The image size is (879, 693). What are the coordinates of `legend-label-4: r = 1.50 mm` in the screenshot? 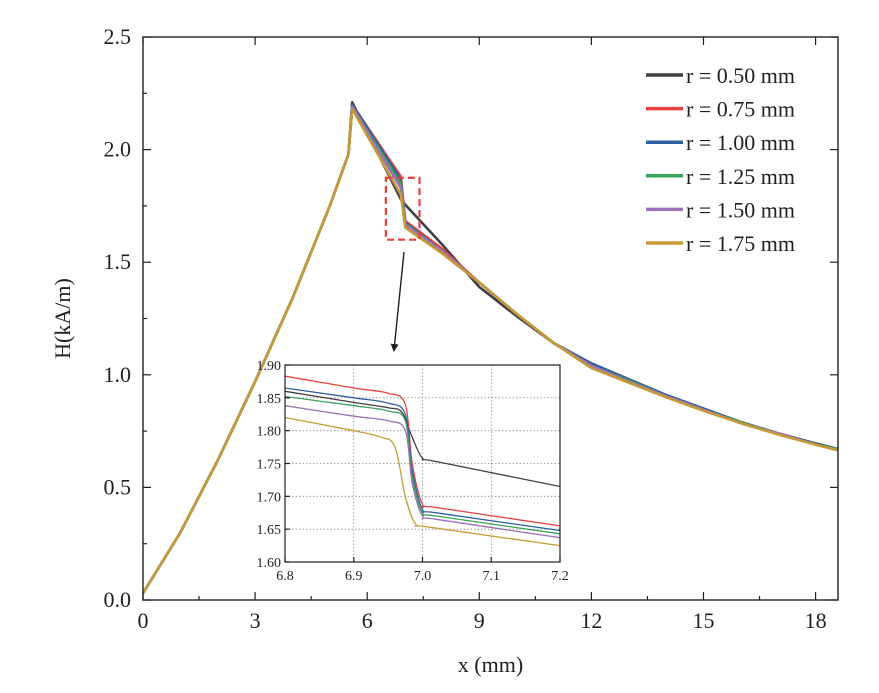 It's located at (740, 209).